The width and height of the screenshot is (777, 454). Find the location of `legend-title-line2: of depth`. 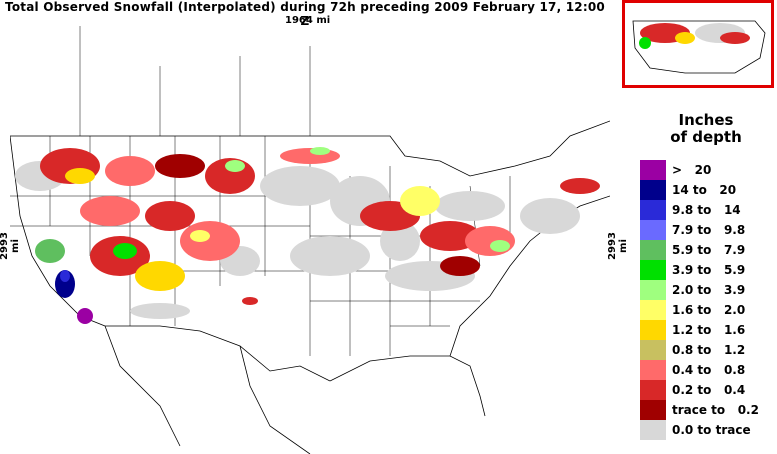

legend-title-line2: of depth is located at coordinates (706, 137).